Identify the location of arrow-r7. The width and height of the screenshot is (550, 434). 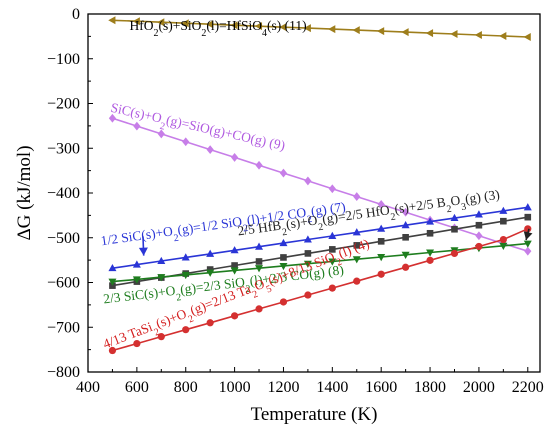
(143, 246).